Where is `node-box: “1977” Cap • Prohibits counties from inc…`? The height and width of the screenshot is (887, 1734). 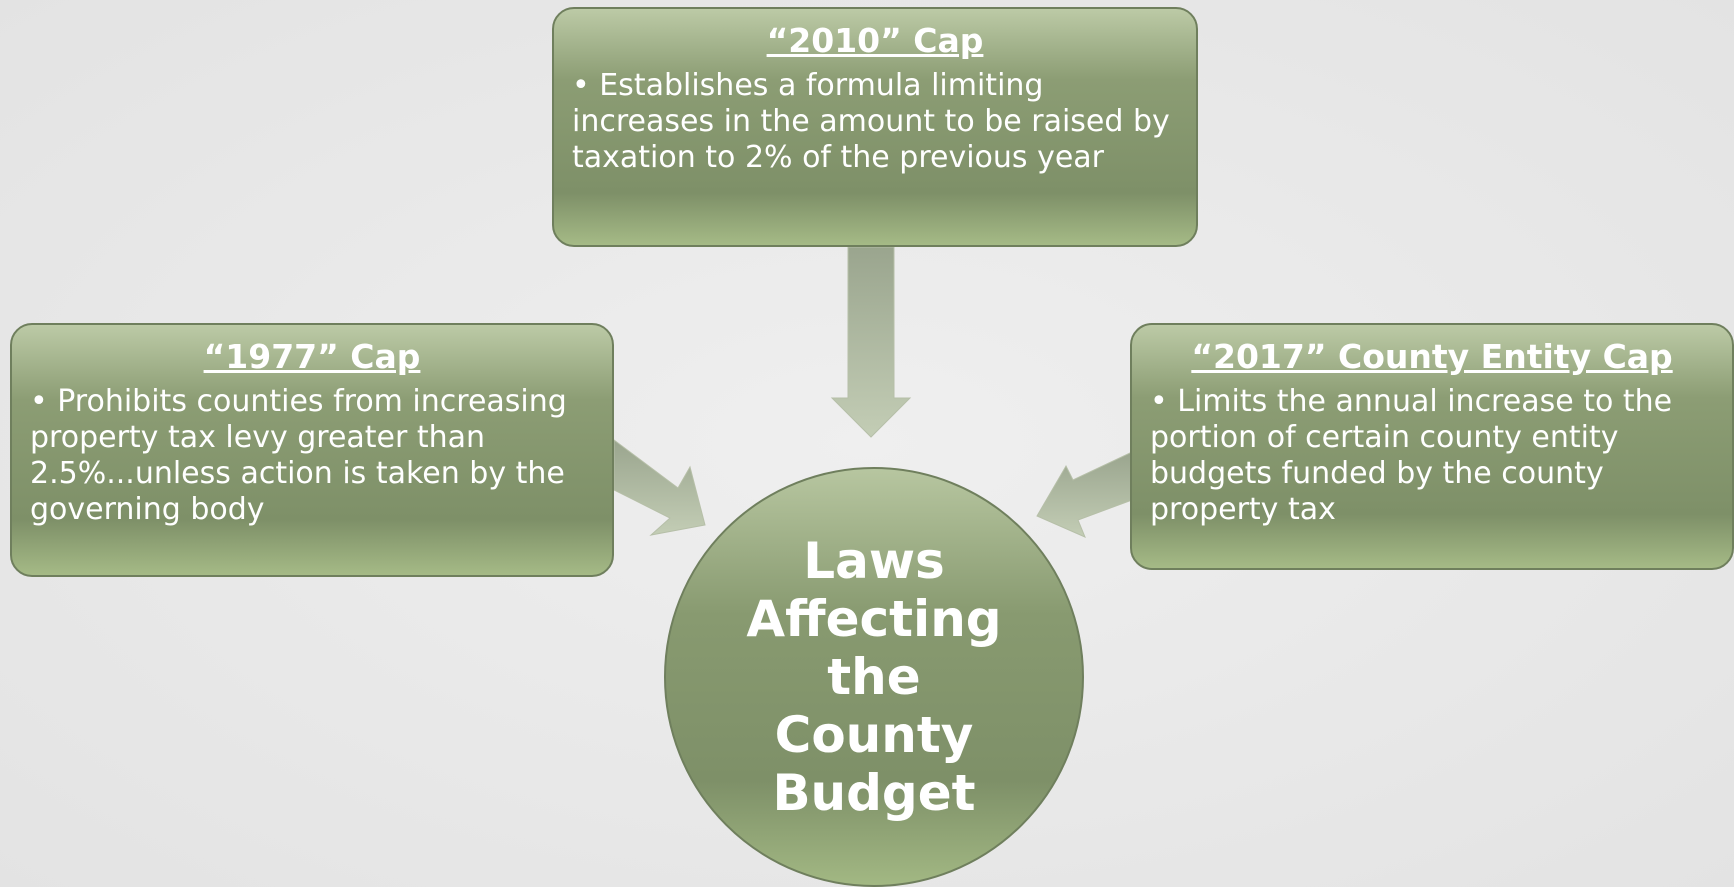 node-box: “1977” Cap • Prohibits counties from inc… is located at coordinates (312, 450).